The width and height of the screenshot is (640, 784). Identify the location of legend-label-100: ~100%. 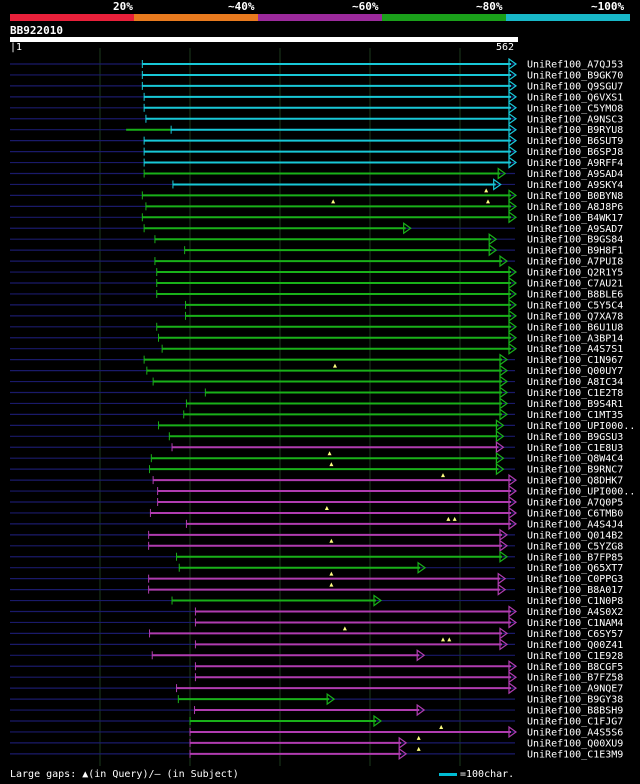
(608, 6).